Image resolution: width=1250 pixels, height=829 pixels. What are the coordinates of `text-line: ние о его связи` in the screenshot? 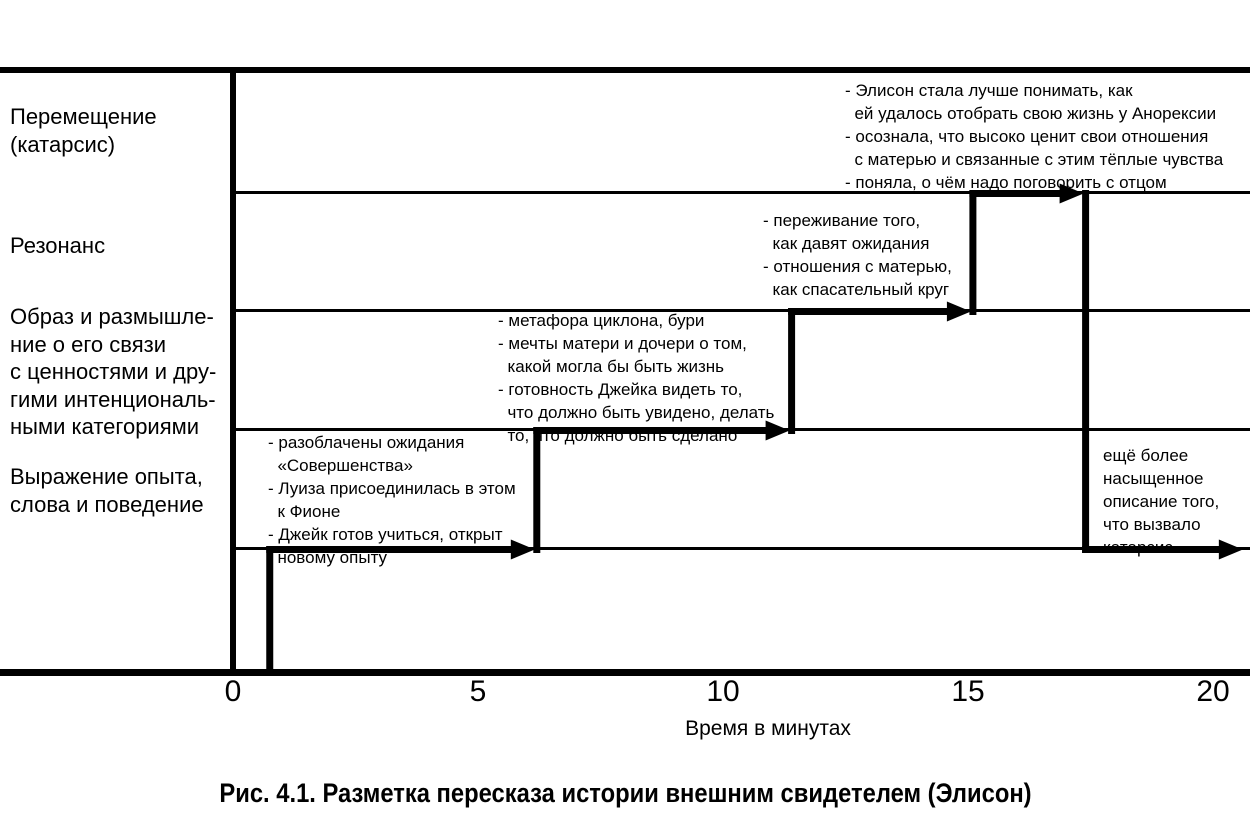 It's located at (88, 344).